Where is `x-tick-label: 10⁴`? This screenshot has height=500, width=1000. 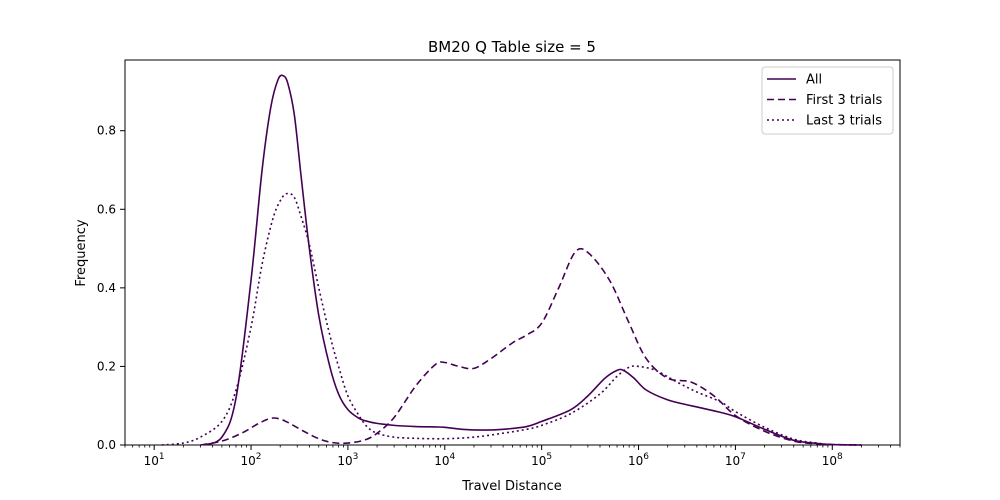
x-tick-label: 10⁴ is located at coordinates (444, 460).